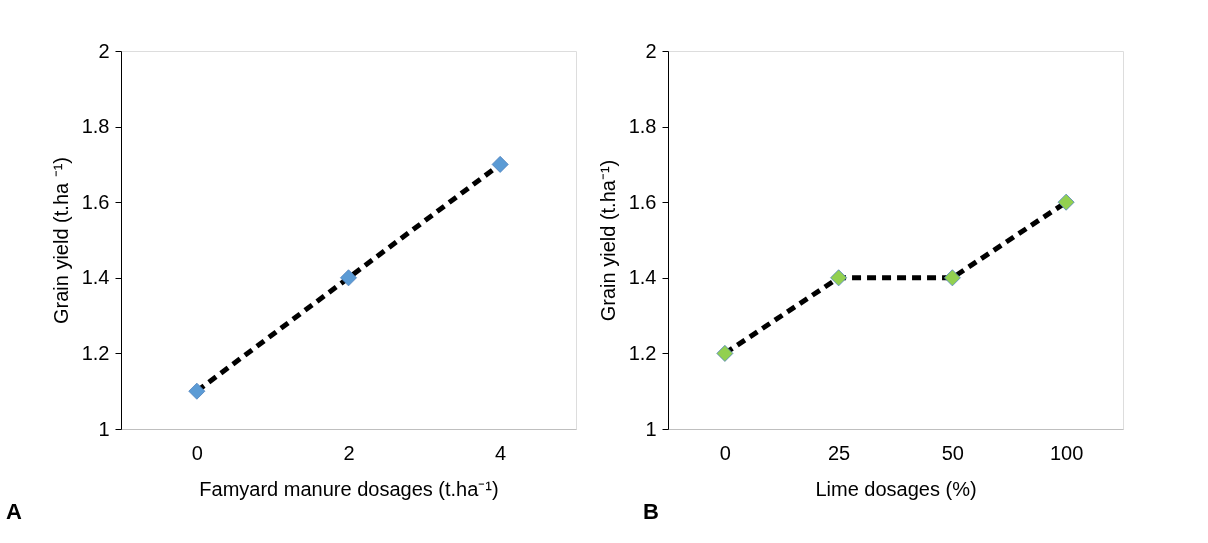 The height and width of the screenshot is (543, 1208). I want to click on x-tick-label: 2, so click(349, 452).